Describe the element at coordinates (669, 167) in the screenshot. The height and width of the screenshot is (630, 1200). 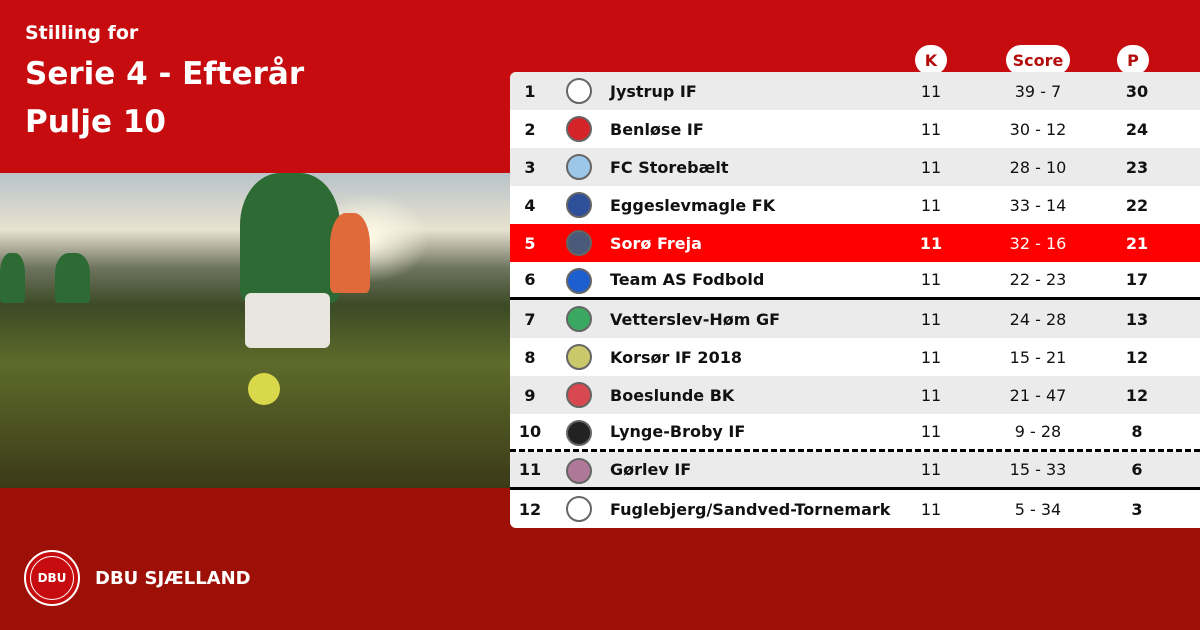
I see `team-name: FC Storebælt` at that location.